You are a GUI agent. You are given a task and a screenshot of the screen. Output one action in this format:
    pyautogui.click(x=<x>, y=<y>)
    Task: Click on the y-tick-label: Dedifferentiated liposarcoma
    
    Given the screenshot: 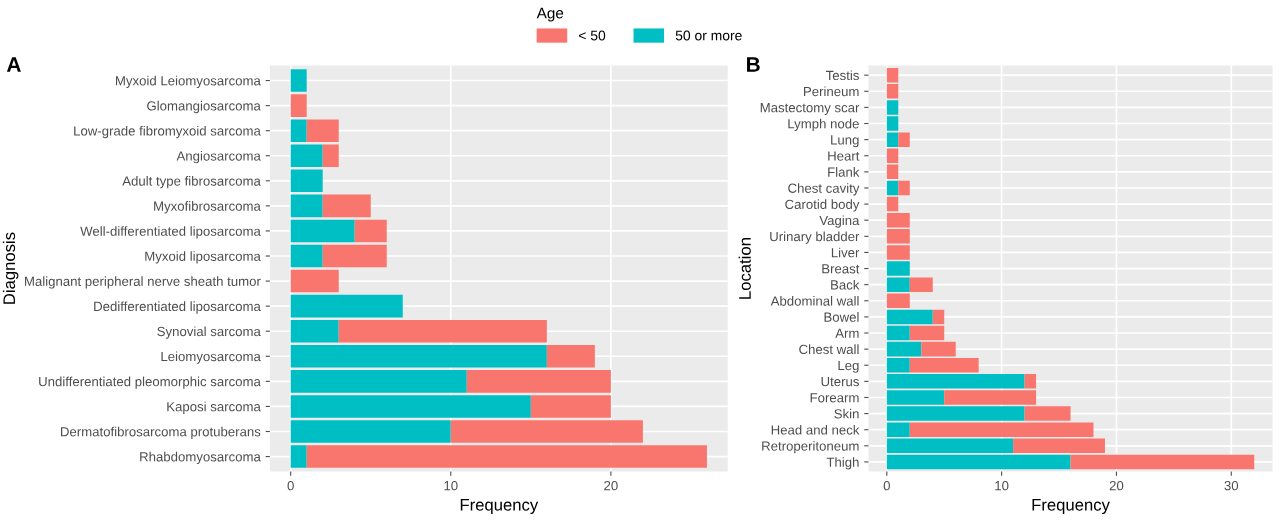 What is the action you would take?
    pyautogui.click(x=177, y=307)
    